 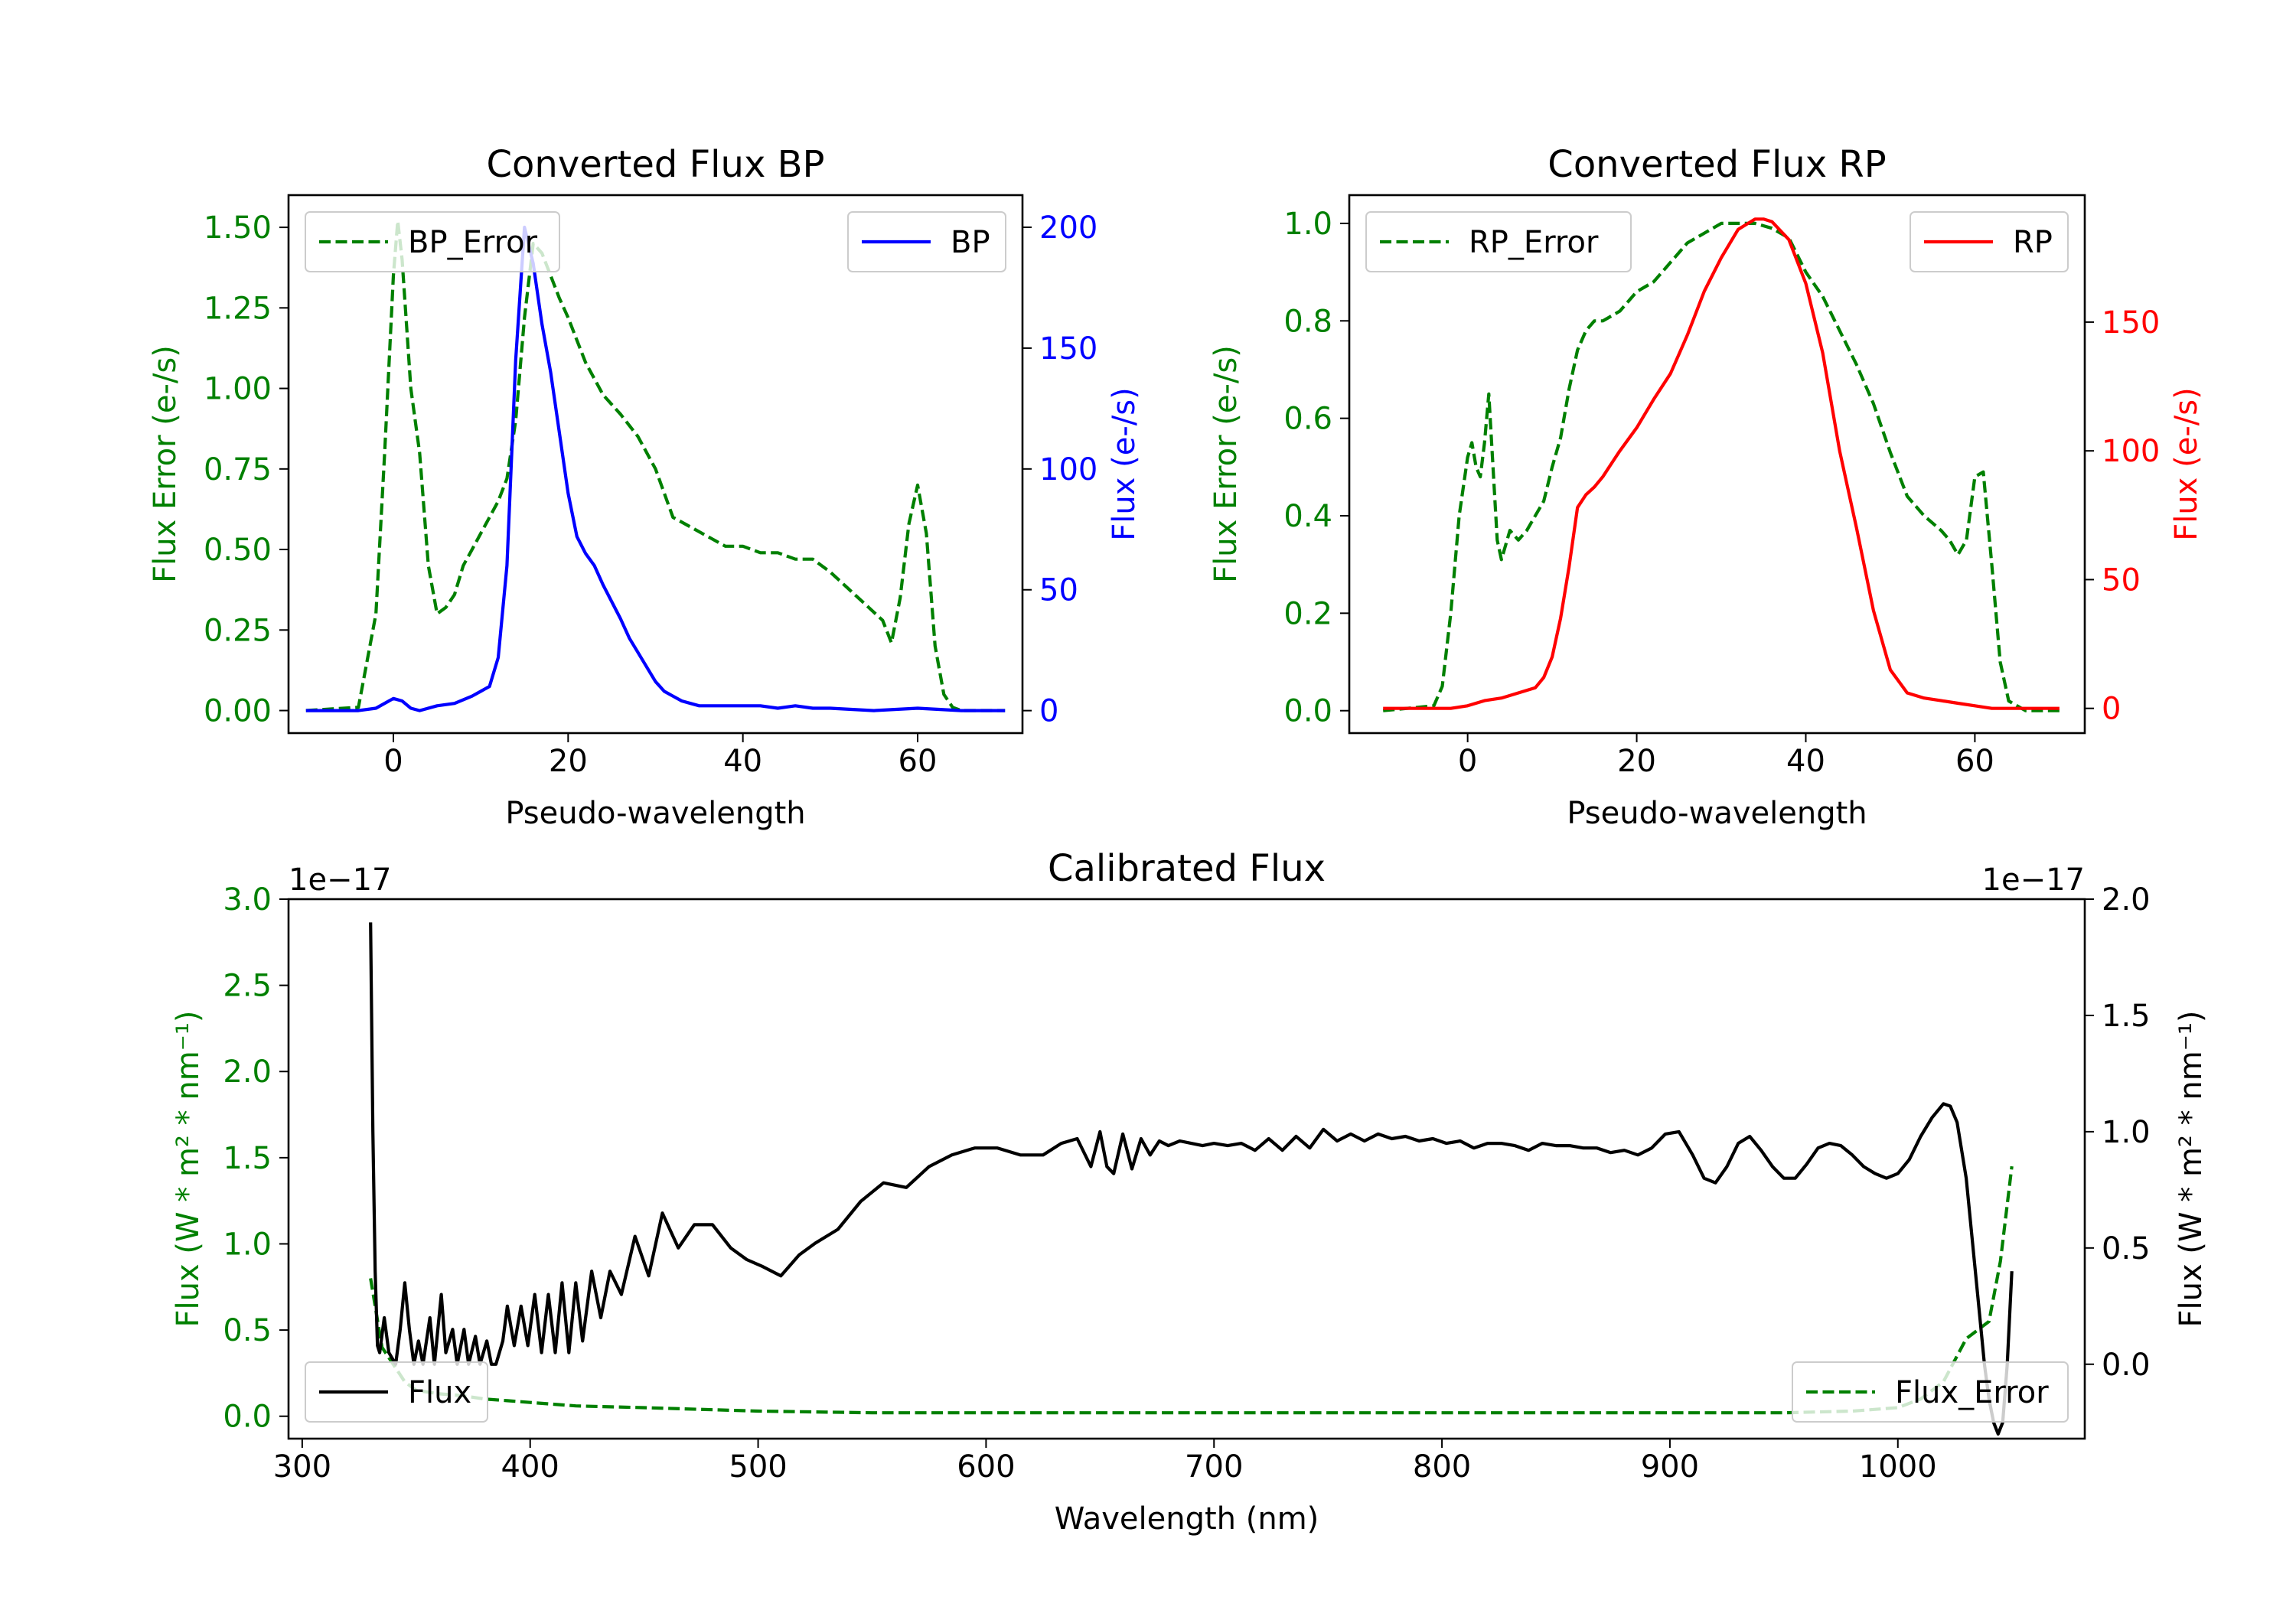 What do you see at coordinates (1307, 516) in the screenshot?
I see `y-left-tick-label: 0.4` at bounding box center [1307, 516].